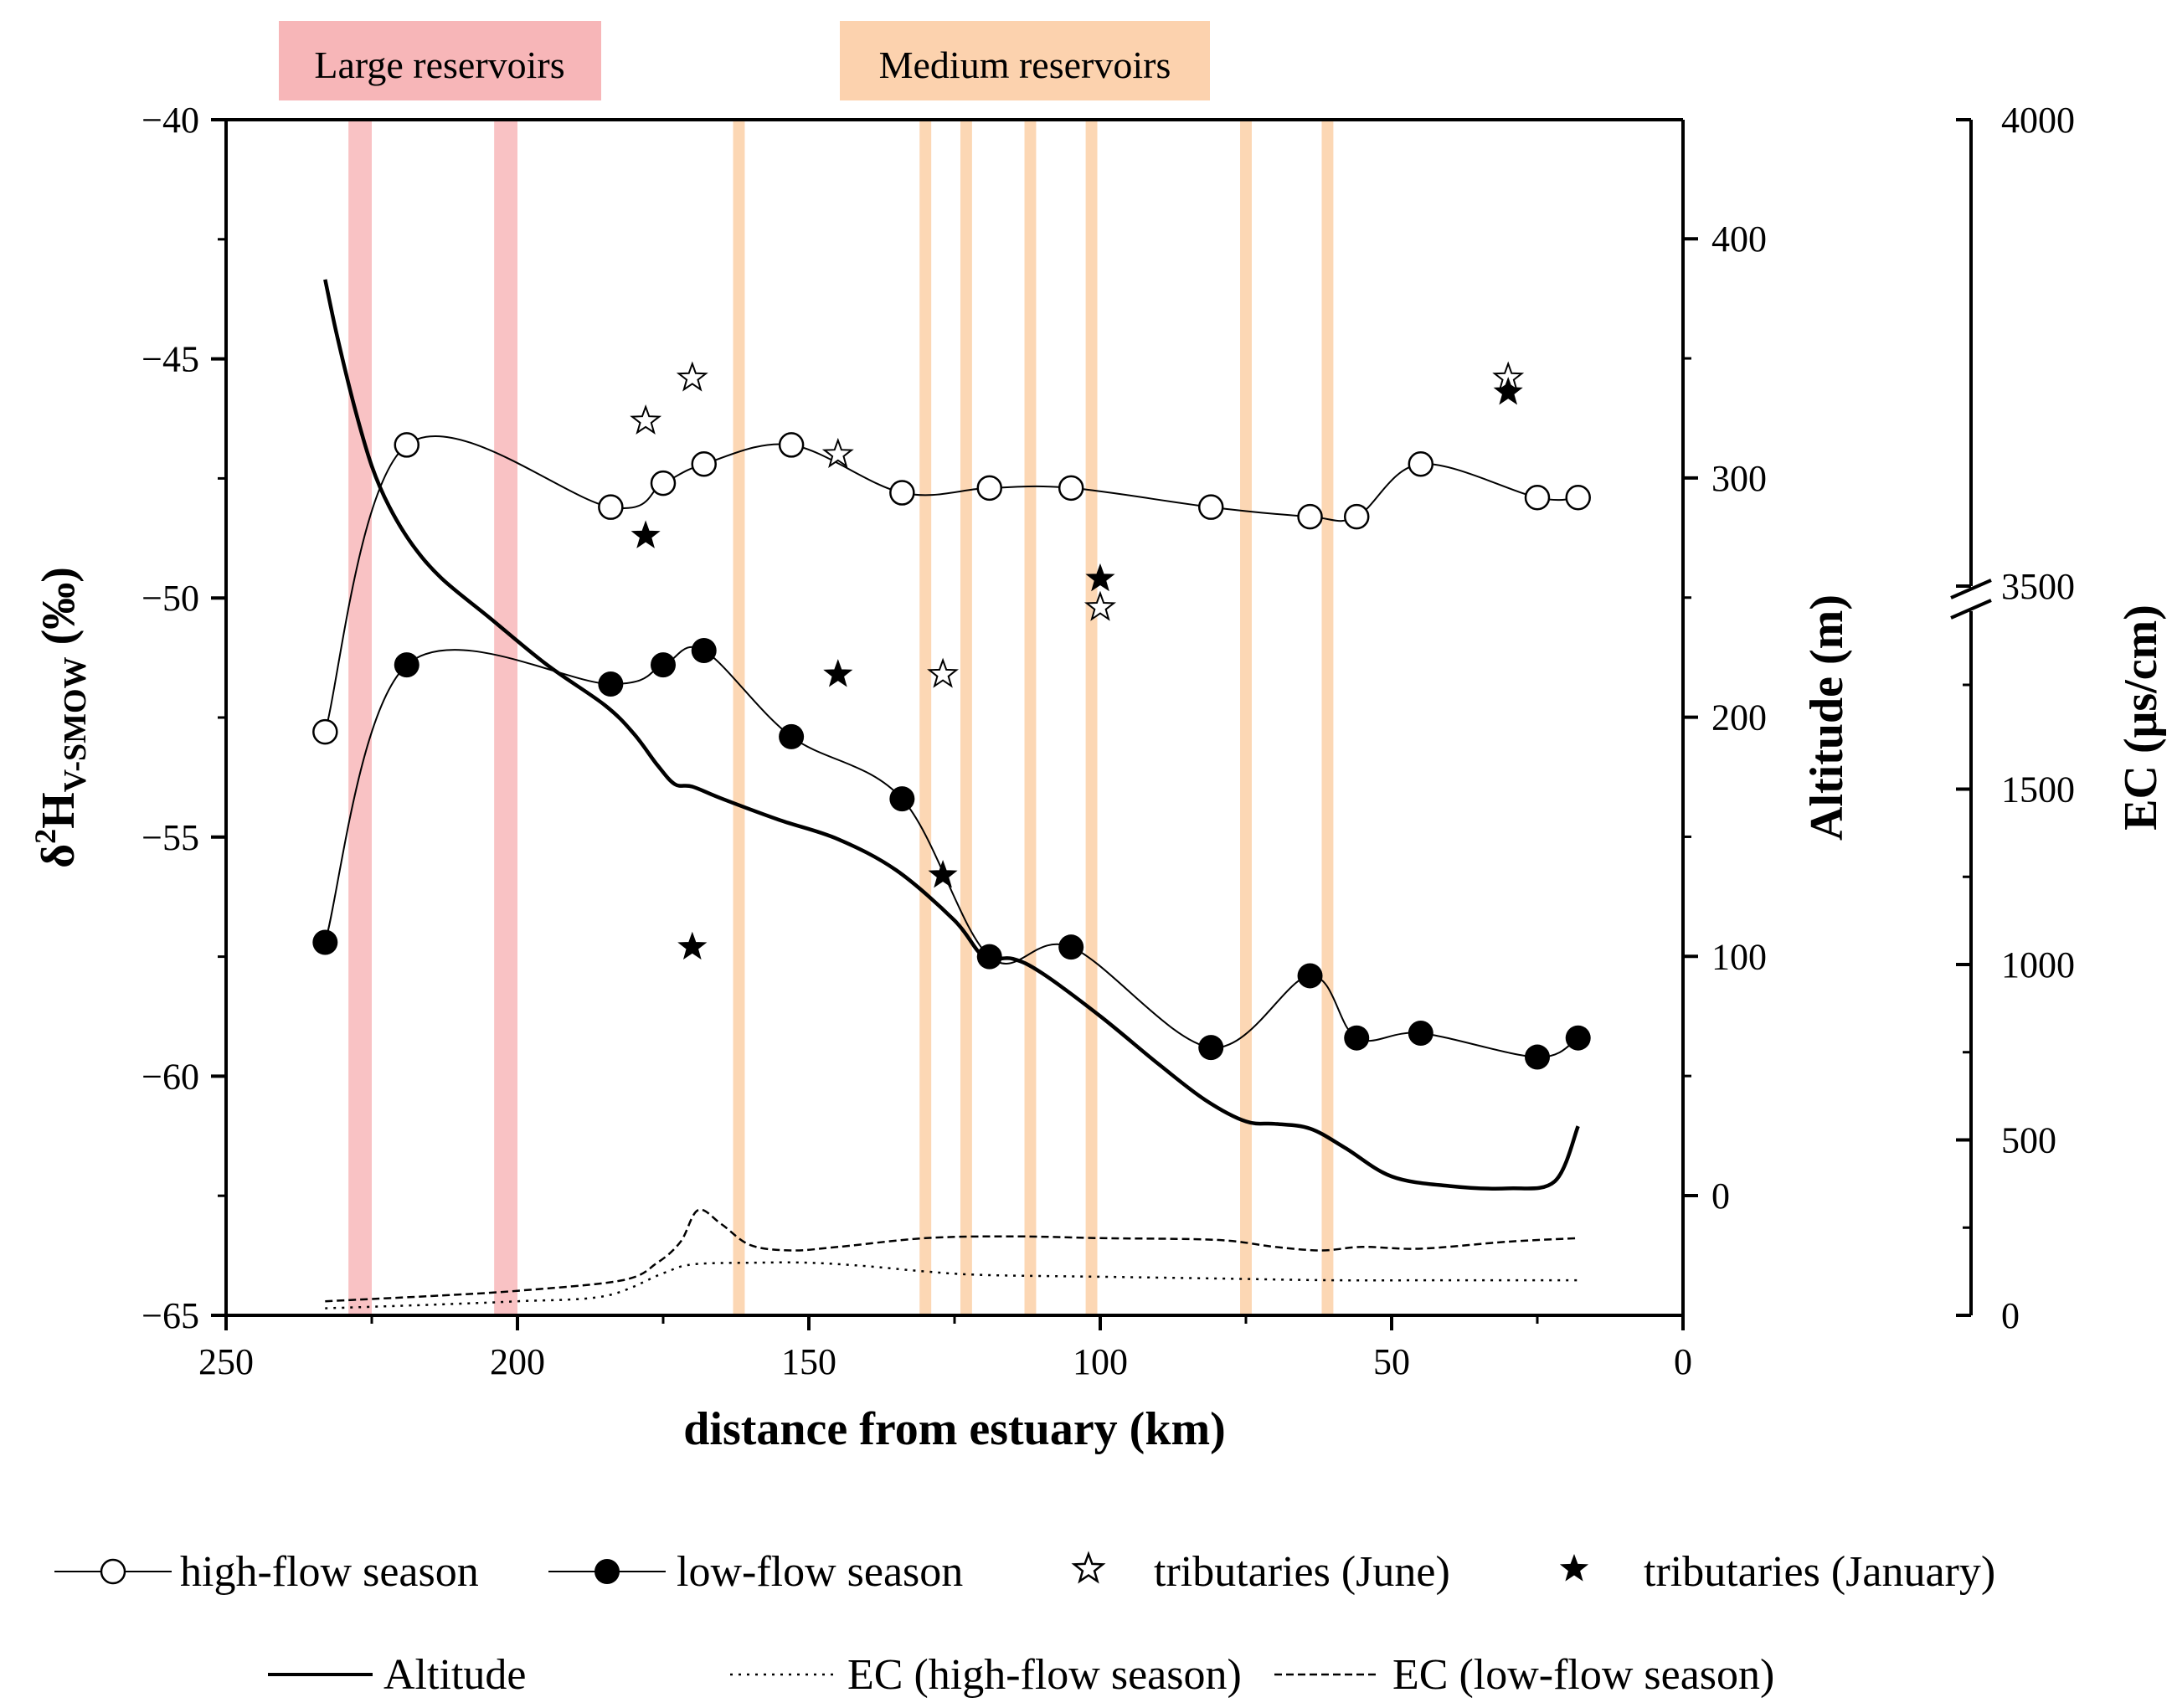 The height and width of the screenshot is (1708, 2172). What do you see at coordinates (1739, 478) in the screenshot?
I see `altitude-tick-label: 300` at bounding box center [1739, 478].